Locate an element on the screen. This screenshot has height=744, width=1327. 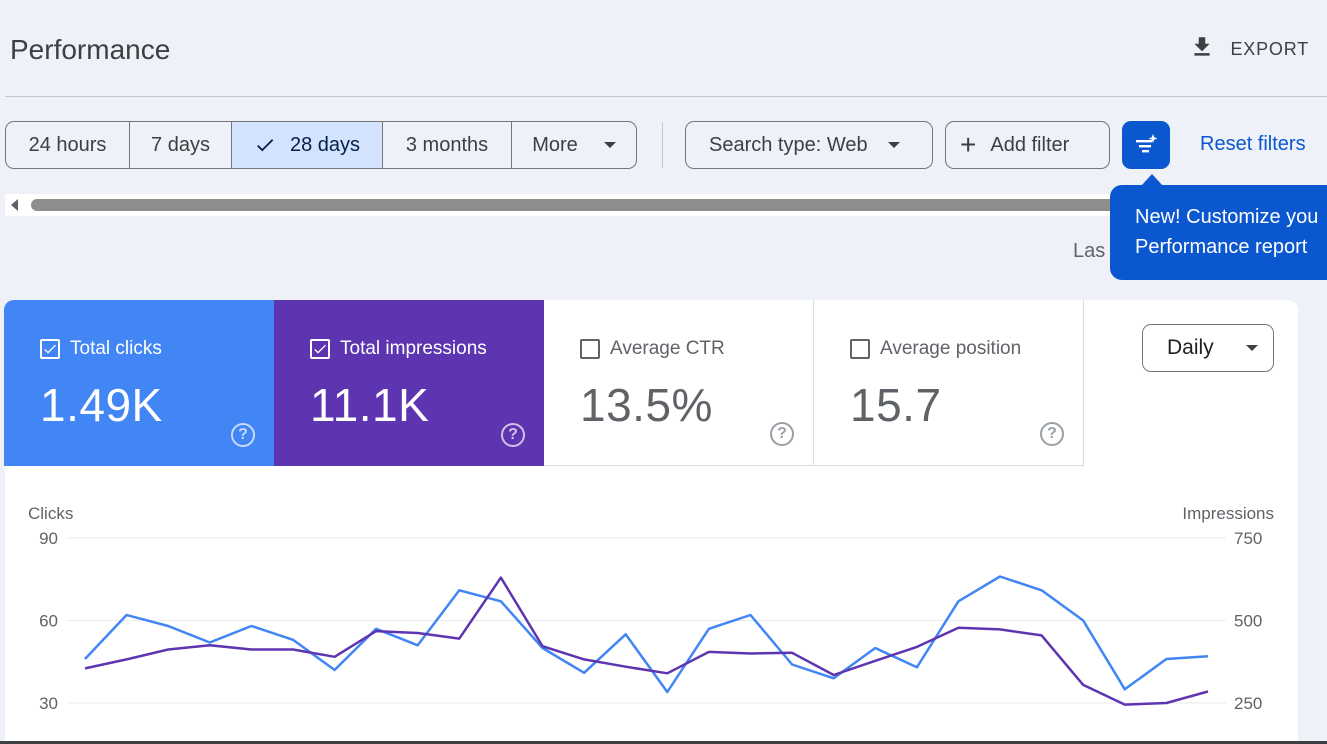
metric-average-position: Average position 15.7 ? is located at coordinates (949, 383).